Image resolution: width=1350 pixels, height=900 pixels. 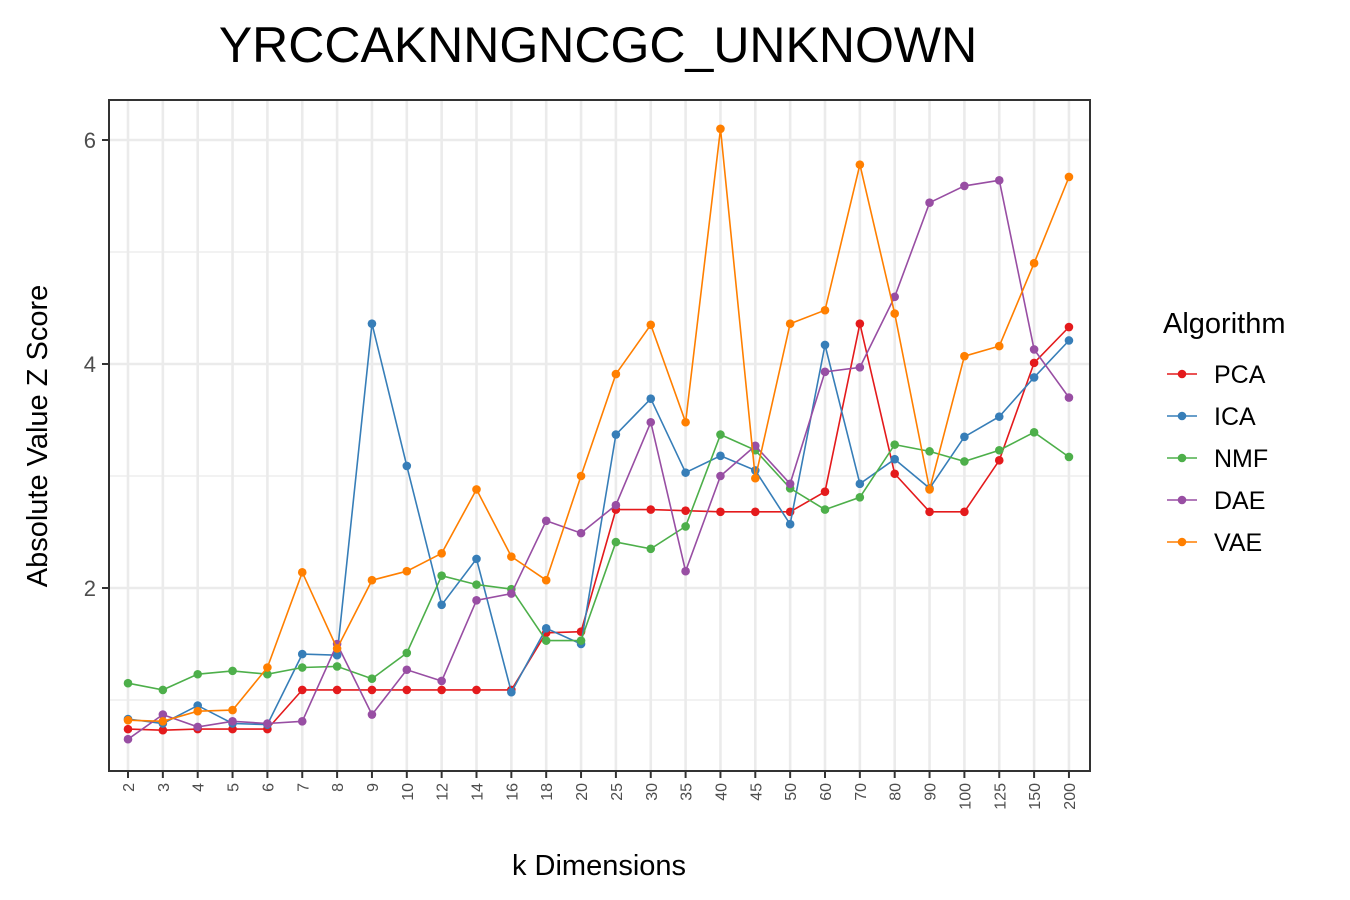 What do you see at coordinates (931, 792) in the screenshot?
I see `x-tick-label: 90` at bounding box center [931, 792].